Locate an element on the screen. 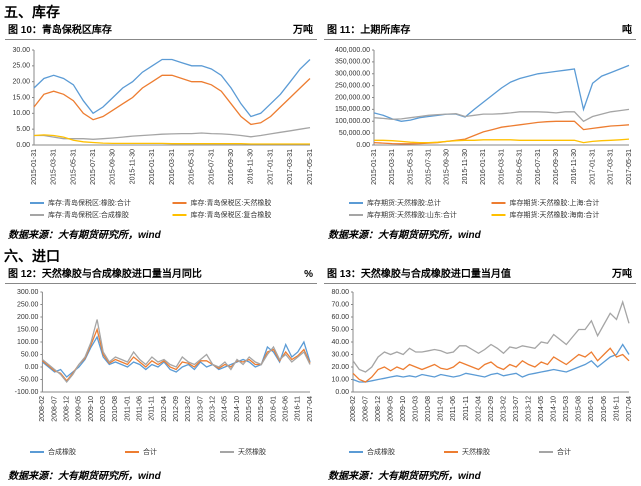 The image size is (641, 486). y-tick-label: 100,000.00 is located at coordinates (352, 121).